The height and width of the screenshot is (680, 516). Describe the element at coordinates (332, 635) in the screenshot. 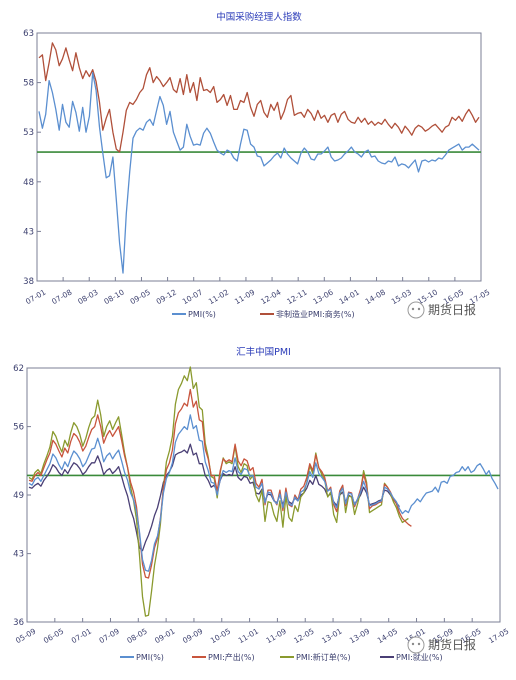

I see `x-tick-label: 13-01` at that location.